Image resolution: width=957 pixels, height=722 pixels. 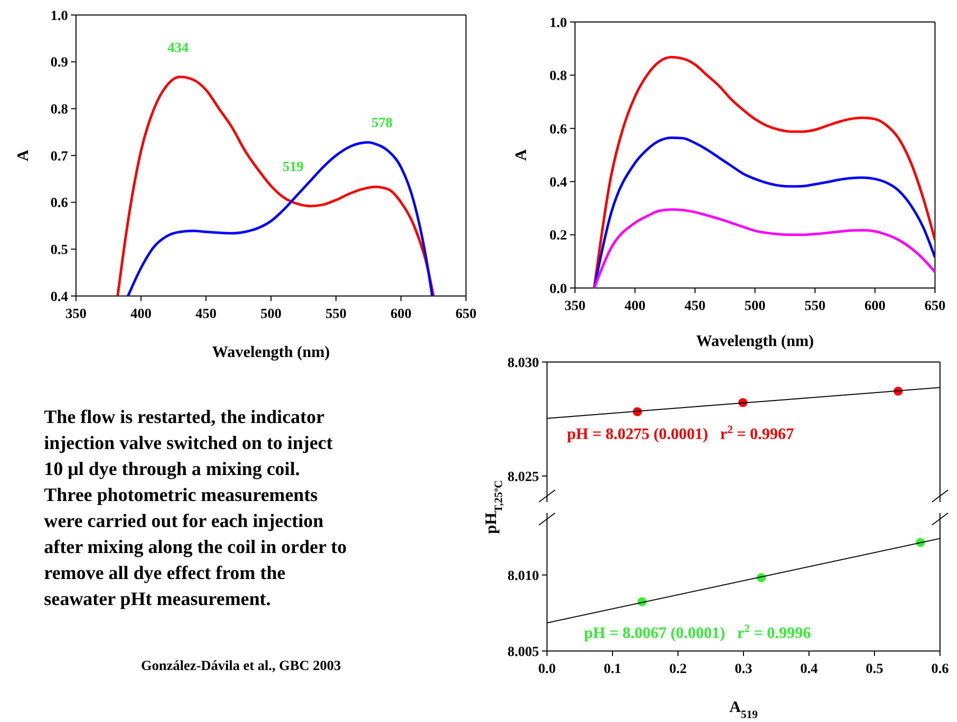 What do you see at coordinates (189, 443) in the screenshot?
I see `text: injection valve switched on to inject` at bounding box center [189, 443].